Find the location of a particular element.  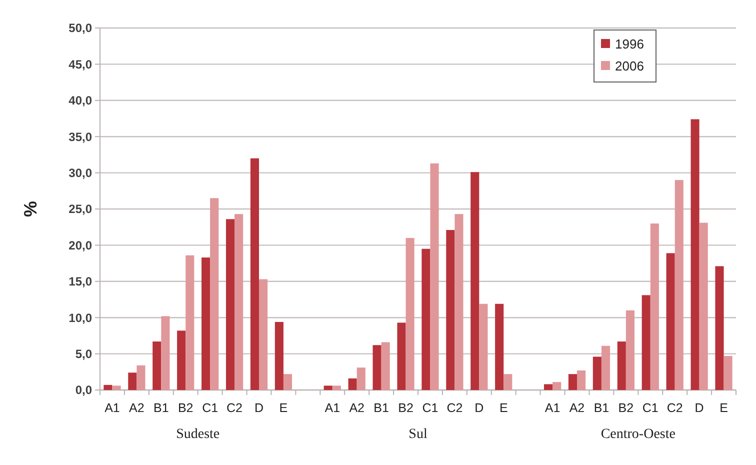

y-tick-label: 5,0 is located at coordinates (83, 354).